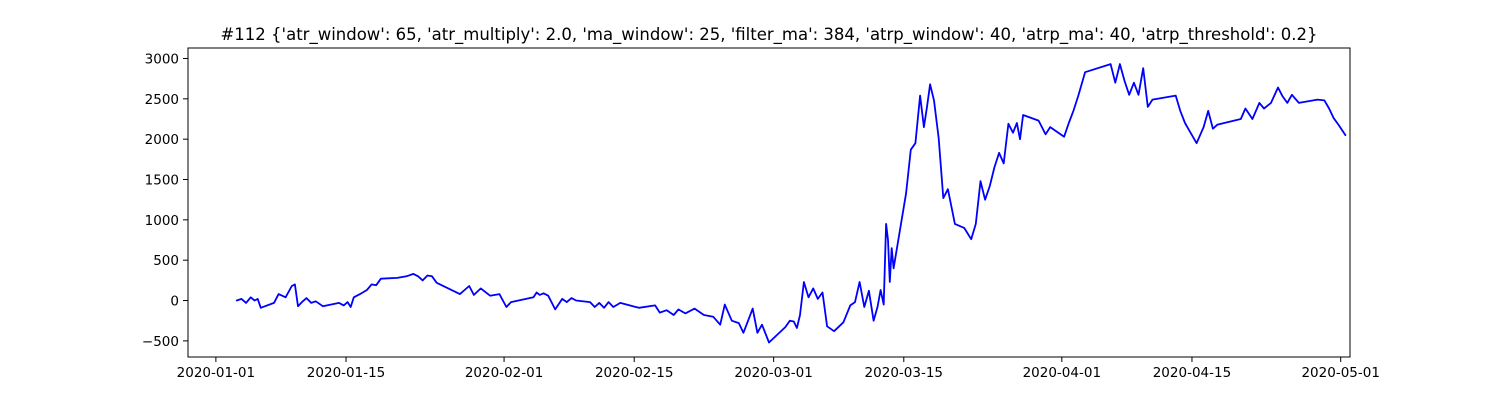  What do you see at coordinates (174, 302) in the screenshot?
I see `y-tick-label: 0` at bounding box center [174, 302].